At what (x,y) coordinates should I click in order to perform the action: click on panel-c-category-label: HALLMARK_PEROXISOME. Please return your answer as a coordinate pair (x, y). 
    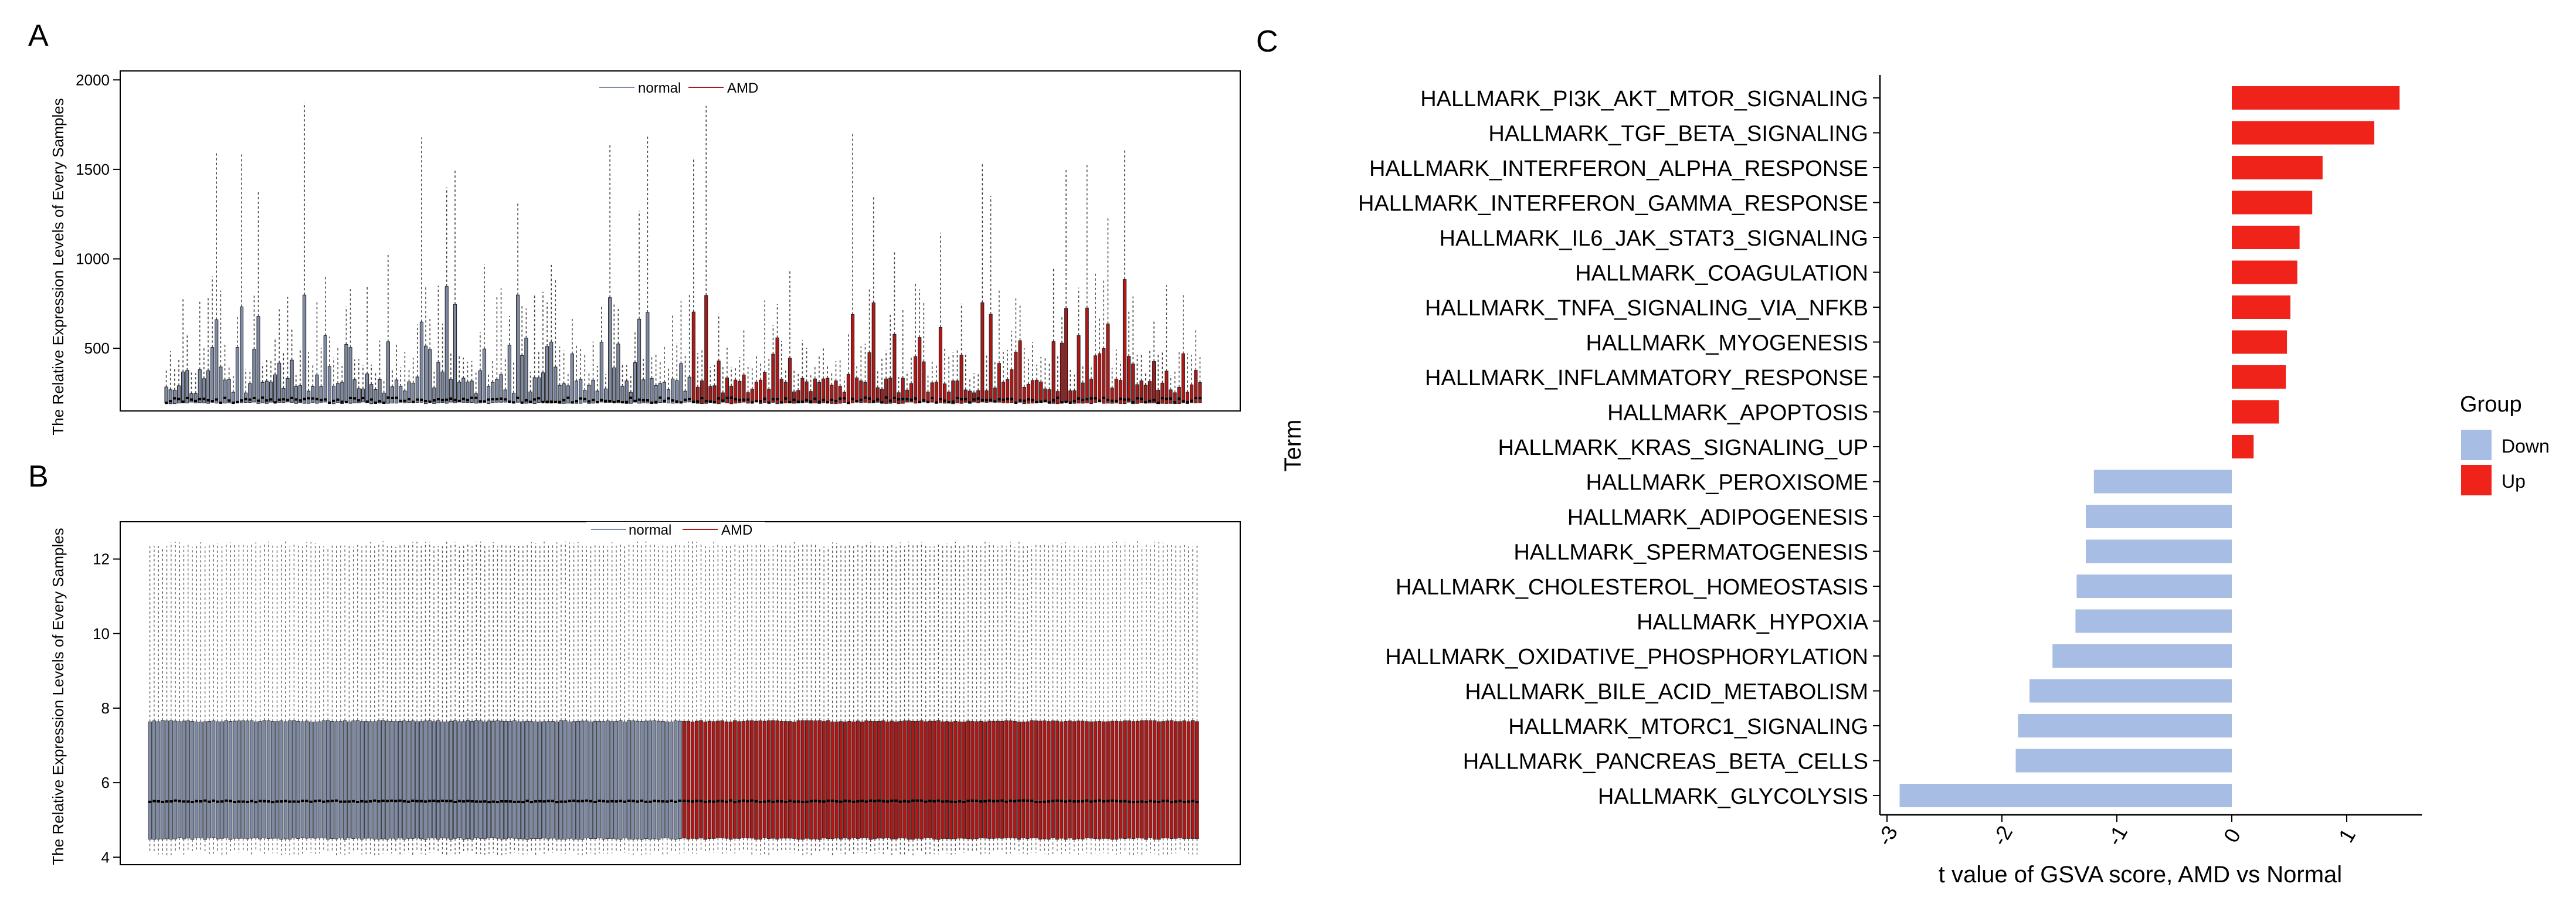
    Looking at the image, I should click on (1727, 483).